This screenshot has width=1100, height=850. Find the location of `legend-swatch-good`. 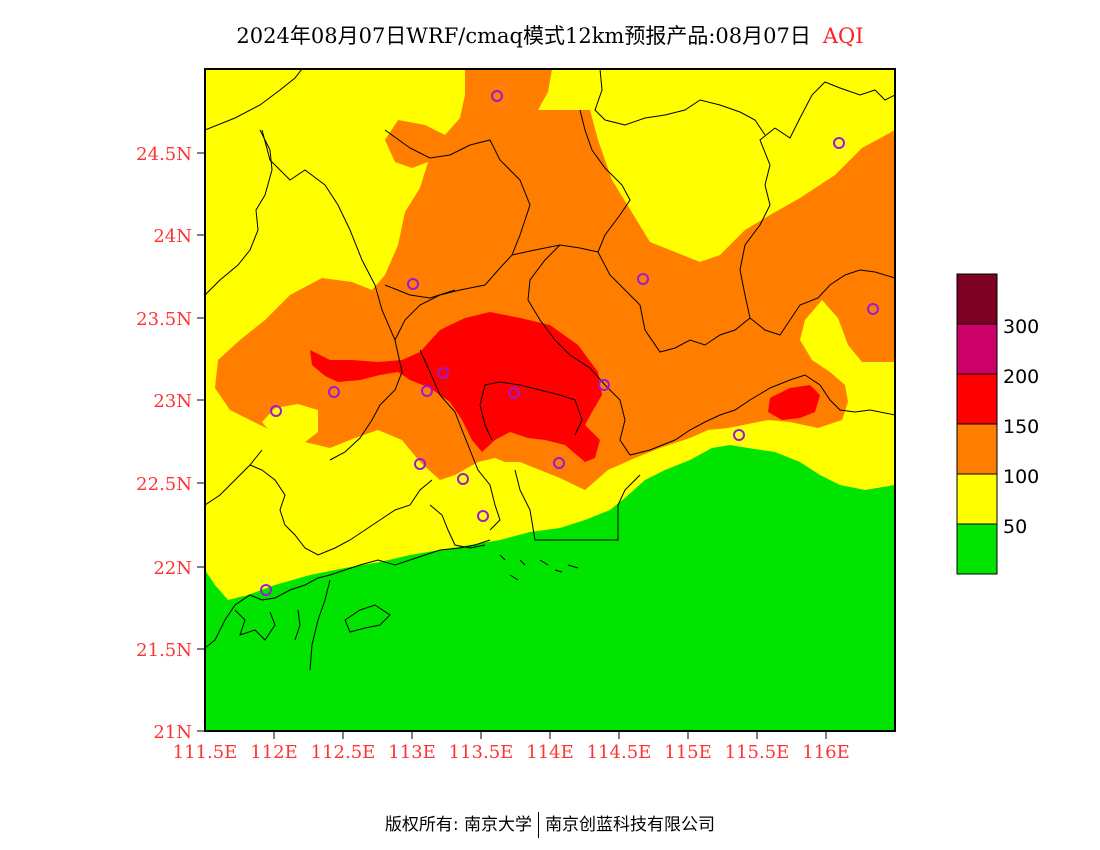

legend-swatch-good is located at coordinates (977, 549).